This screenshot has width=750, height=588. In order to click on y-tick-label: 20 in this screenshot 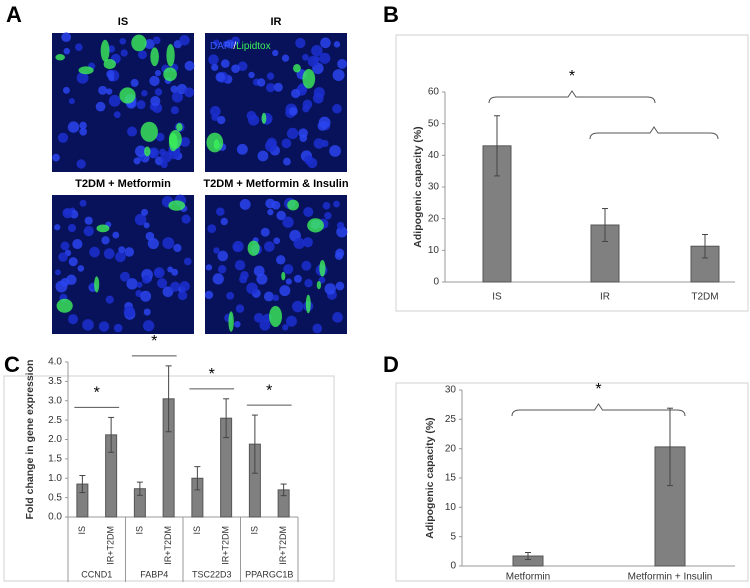, I will do `click(451, 448)`.